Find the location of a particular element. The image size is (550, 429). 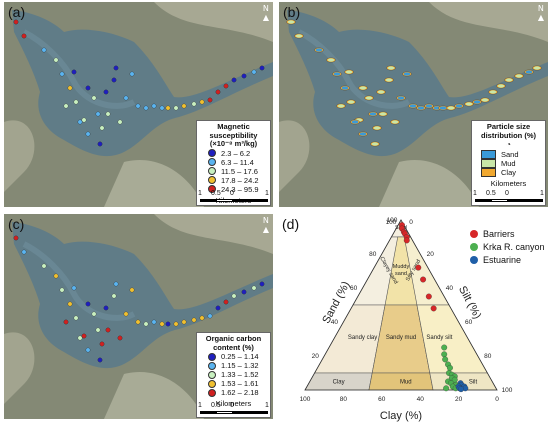

tick-label-sand: 60 is located at coordinates (354, 288).